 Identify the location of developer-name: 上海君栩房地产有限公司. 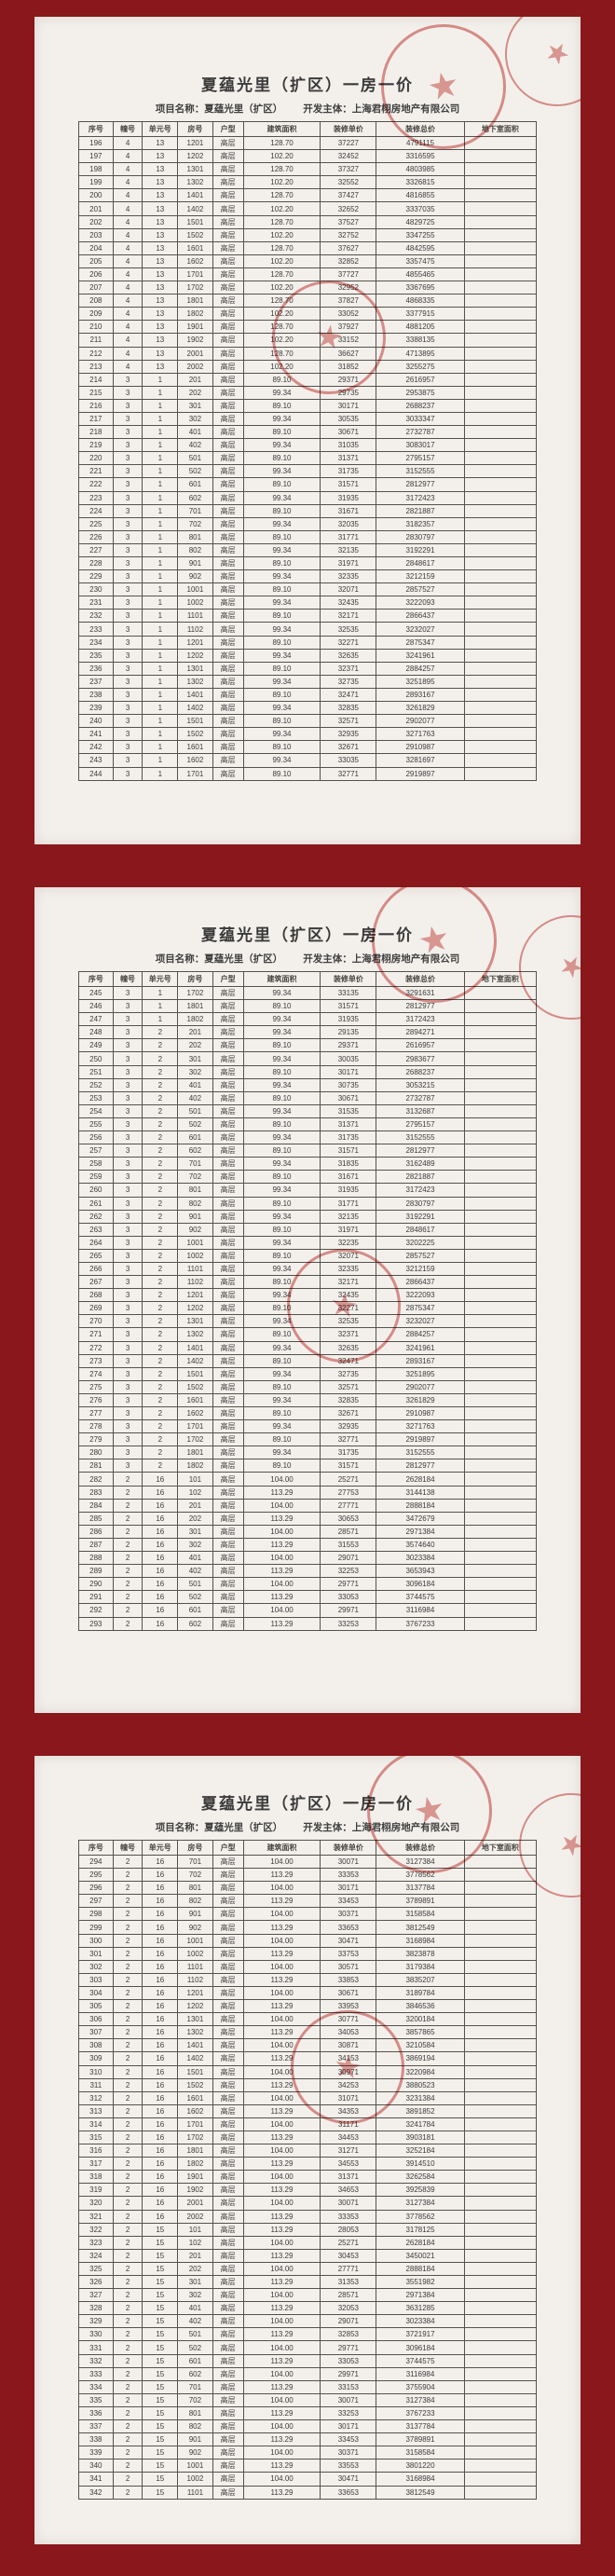
(405, 959).